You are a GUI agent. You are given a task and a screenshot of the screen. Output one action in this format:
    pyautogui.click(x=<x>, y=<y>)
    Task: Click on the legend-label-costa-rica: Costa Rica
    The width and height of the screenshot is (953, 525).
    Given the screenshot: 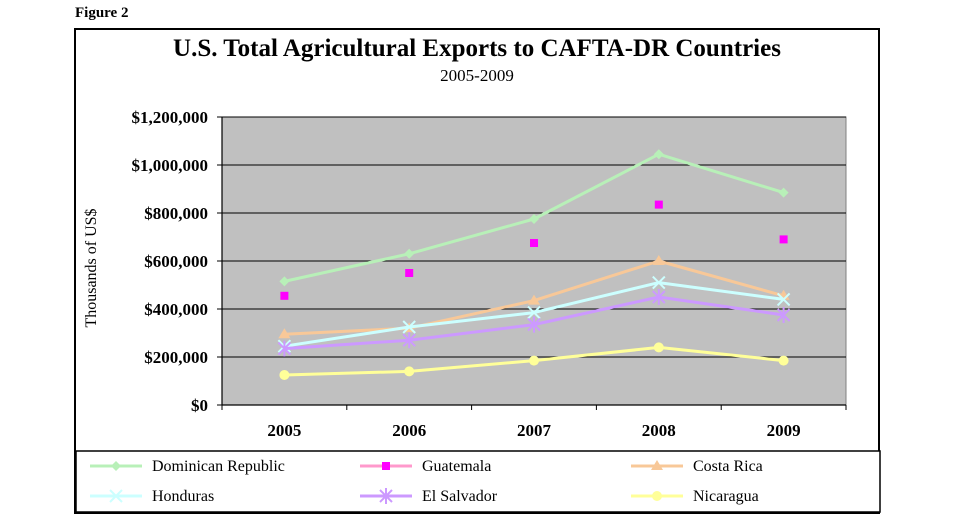 What is the action you would take?
    pyautogui.click(x=728, y=466)
    